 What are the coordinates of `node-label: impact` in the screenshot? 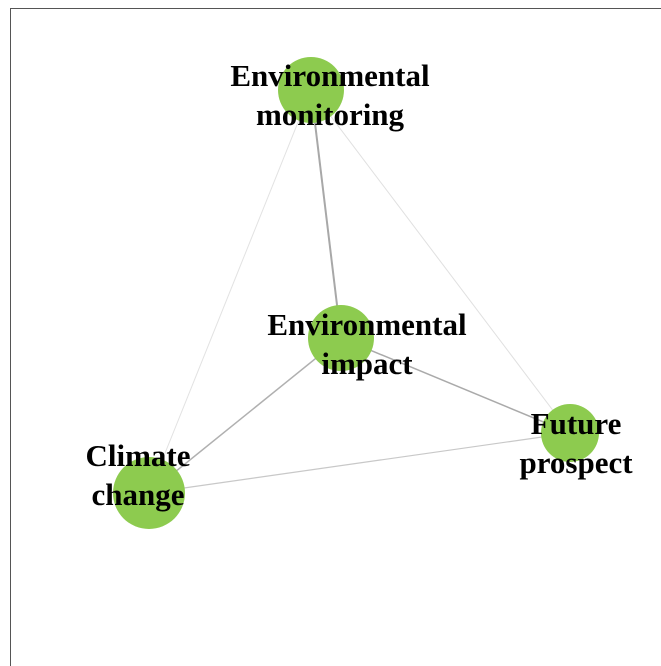 It's located at (367, 363).